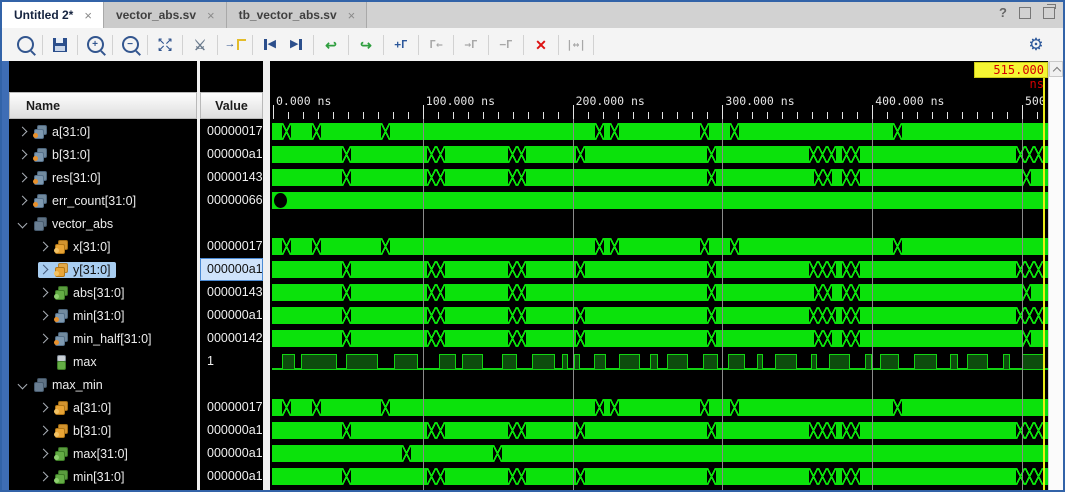 This screenshot has height=492, width=1065. I want to click on previous-transition-icon: ↩, so click(331, 44).